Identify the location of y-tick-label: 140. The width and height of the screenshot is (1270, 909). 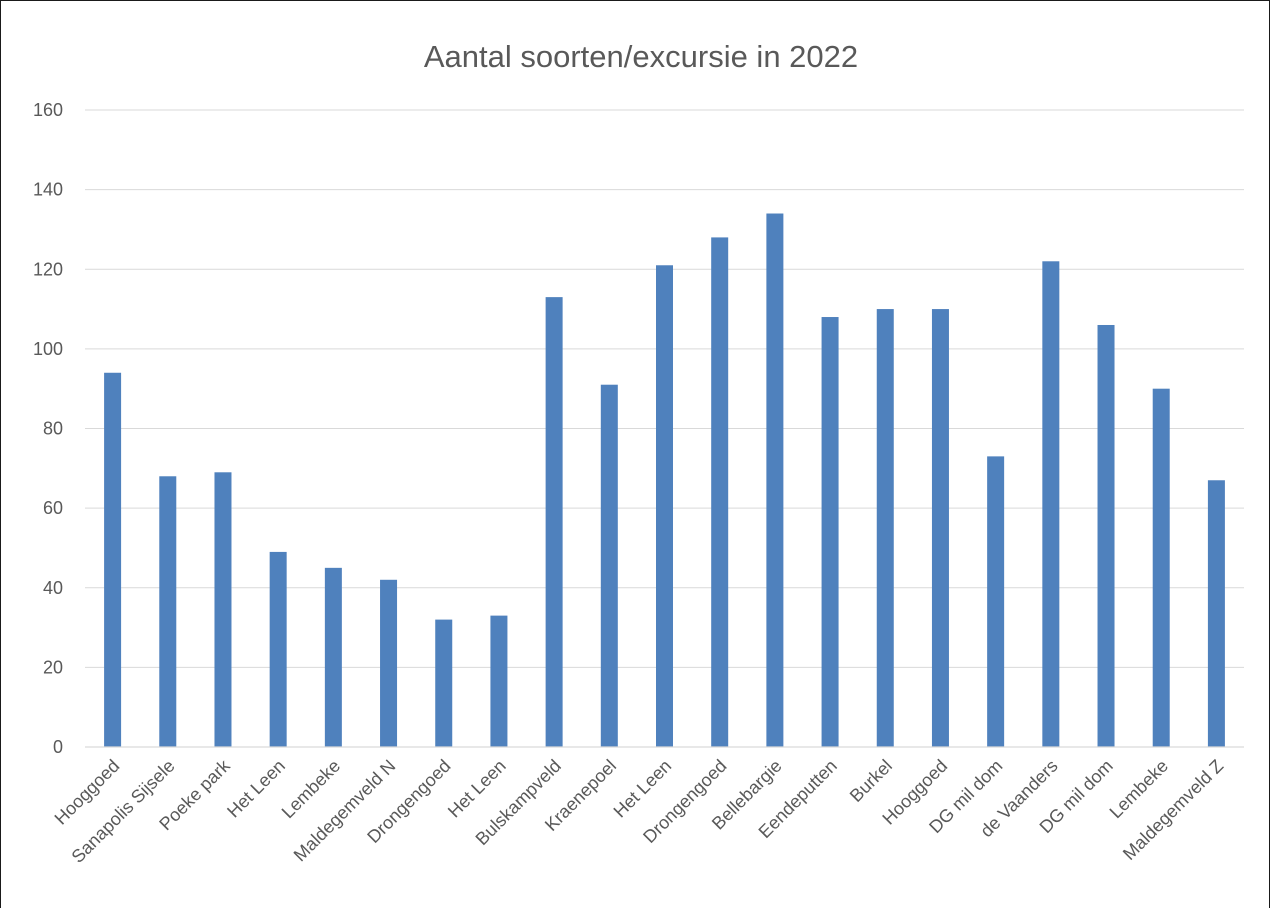
(48, 190).